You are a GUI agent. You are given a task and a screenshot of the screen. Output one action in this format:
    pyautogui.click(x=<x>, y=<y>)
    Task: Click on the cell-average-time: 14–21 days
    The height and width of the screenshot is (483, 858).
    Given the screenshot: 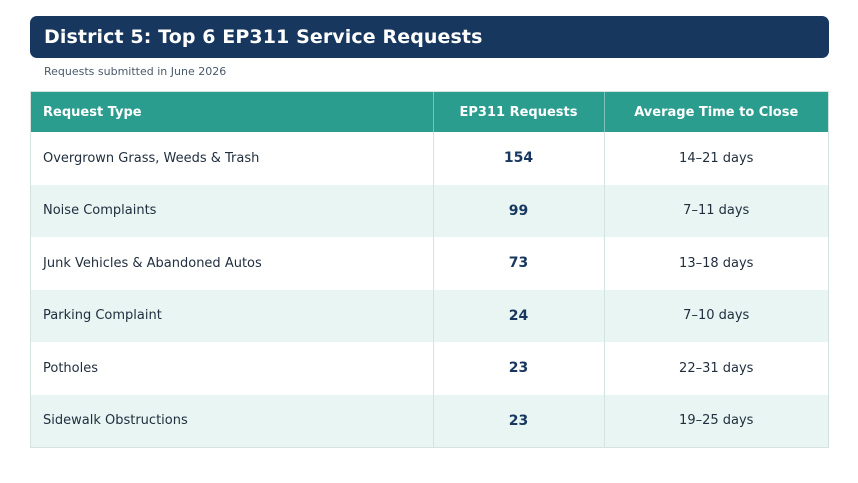 What is the action you would take?
    pyautogui.click(x=715, y=158)
    